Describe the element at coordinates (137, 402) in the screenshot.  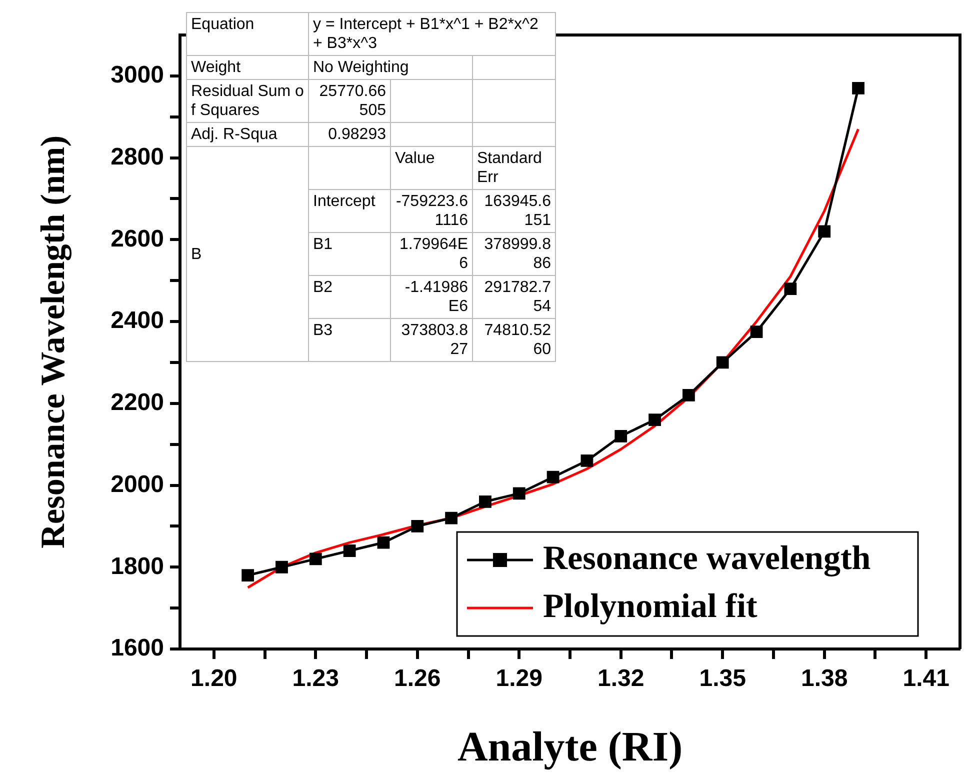
I see `y-tick-label: 2200` at that location.